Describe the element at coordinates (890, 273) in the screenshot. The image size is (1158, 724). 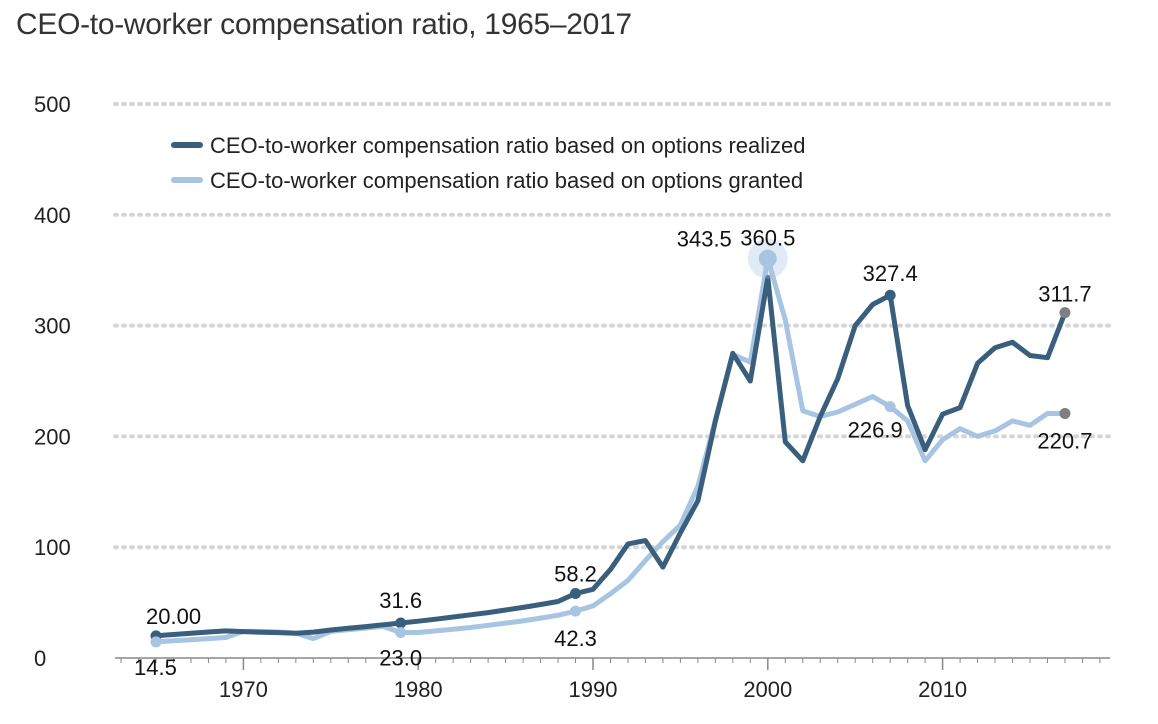
I see `data-label: 327.4` at that location.